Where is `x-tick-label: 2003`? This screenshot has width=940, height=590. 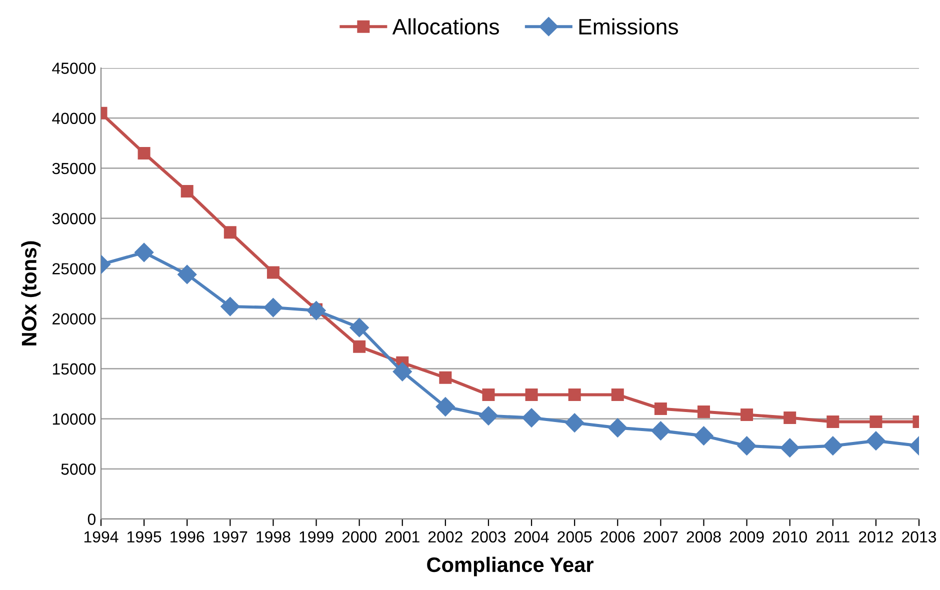 x-tick-label: 2003 is located at coordinates (489, 537).